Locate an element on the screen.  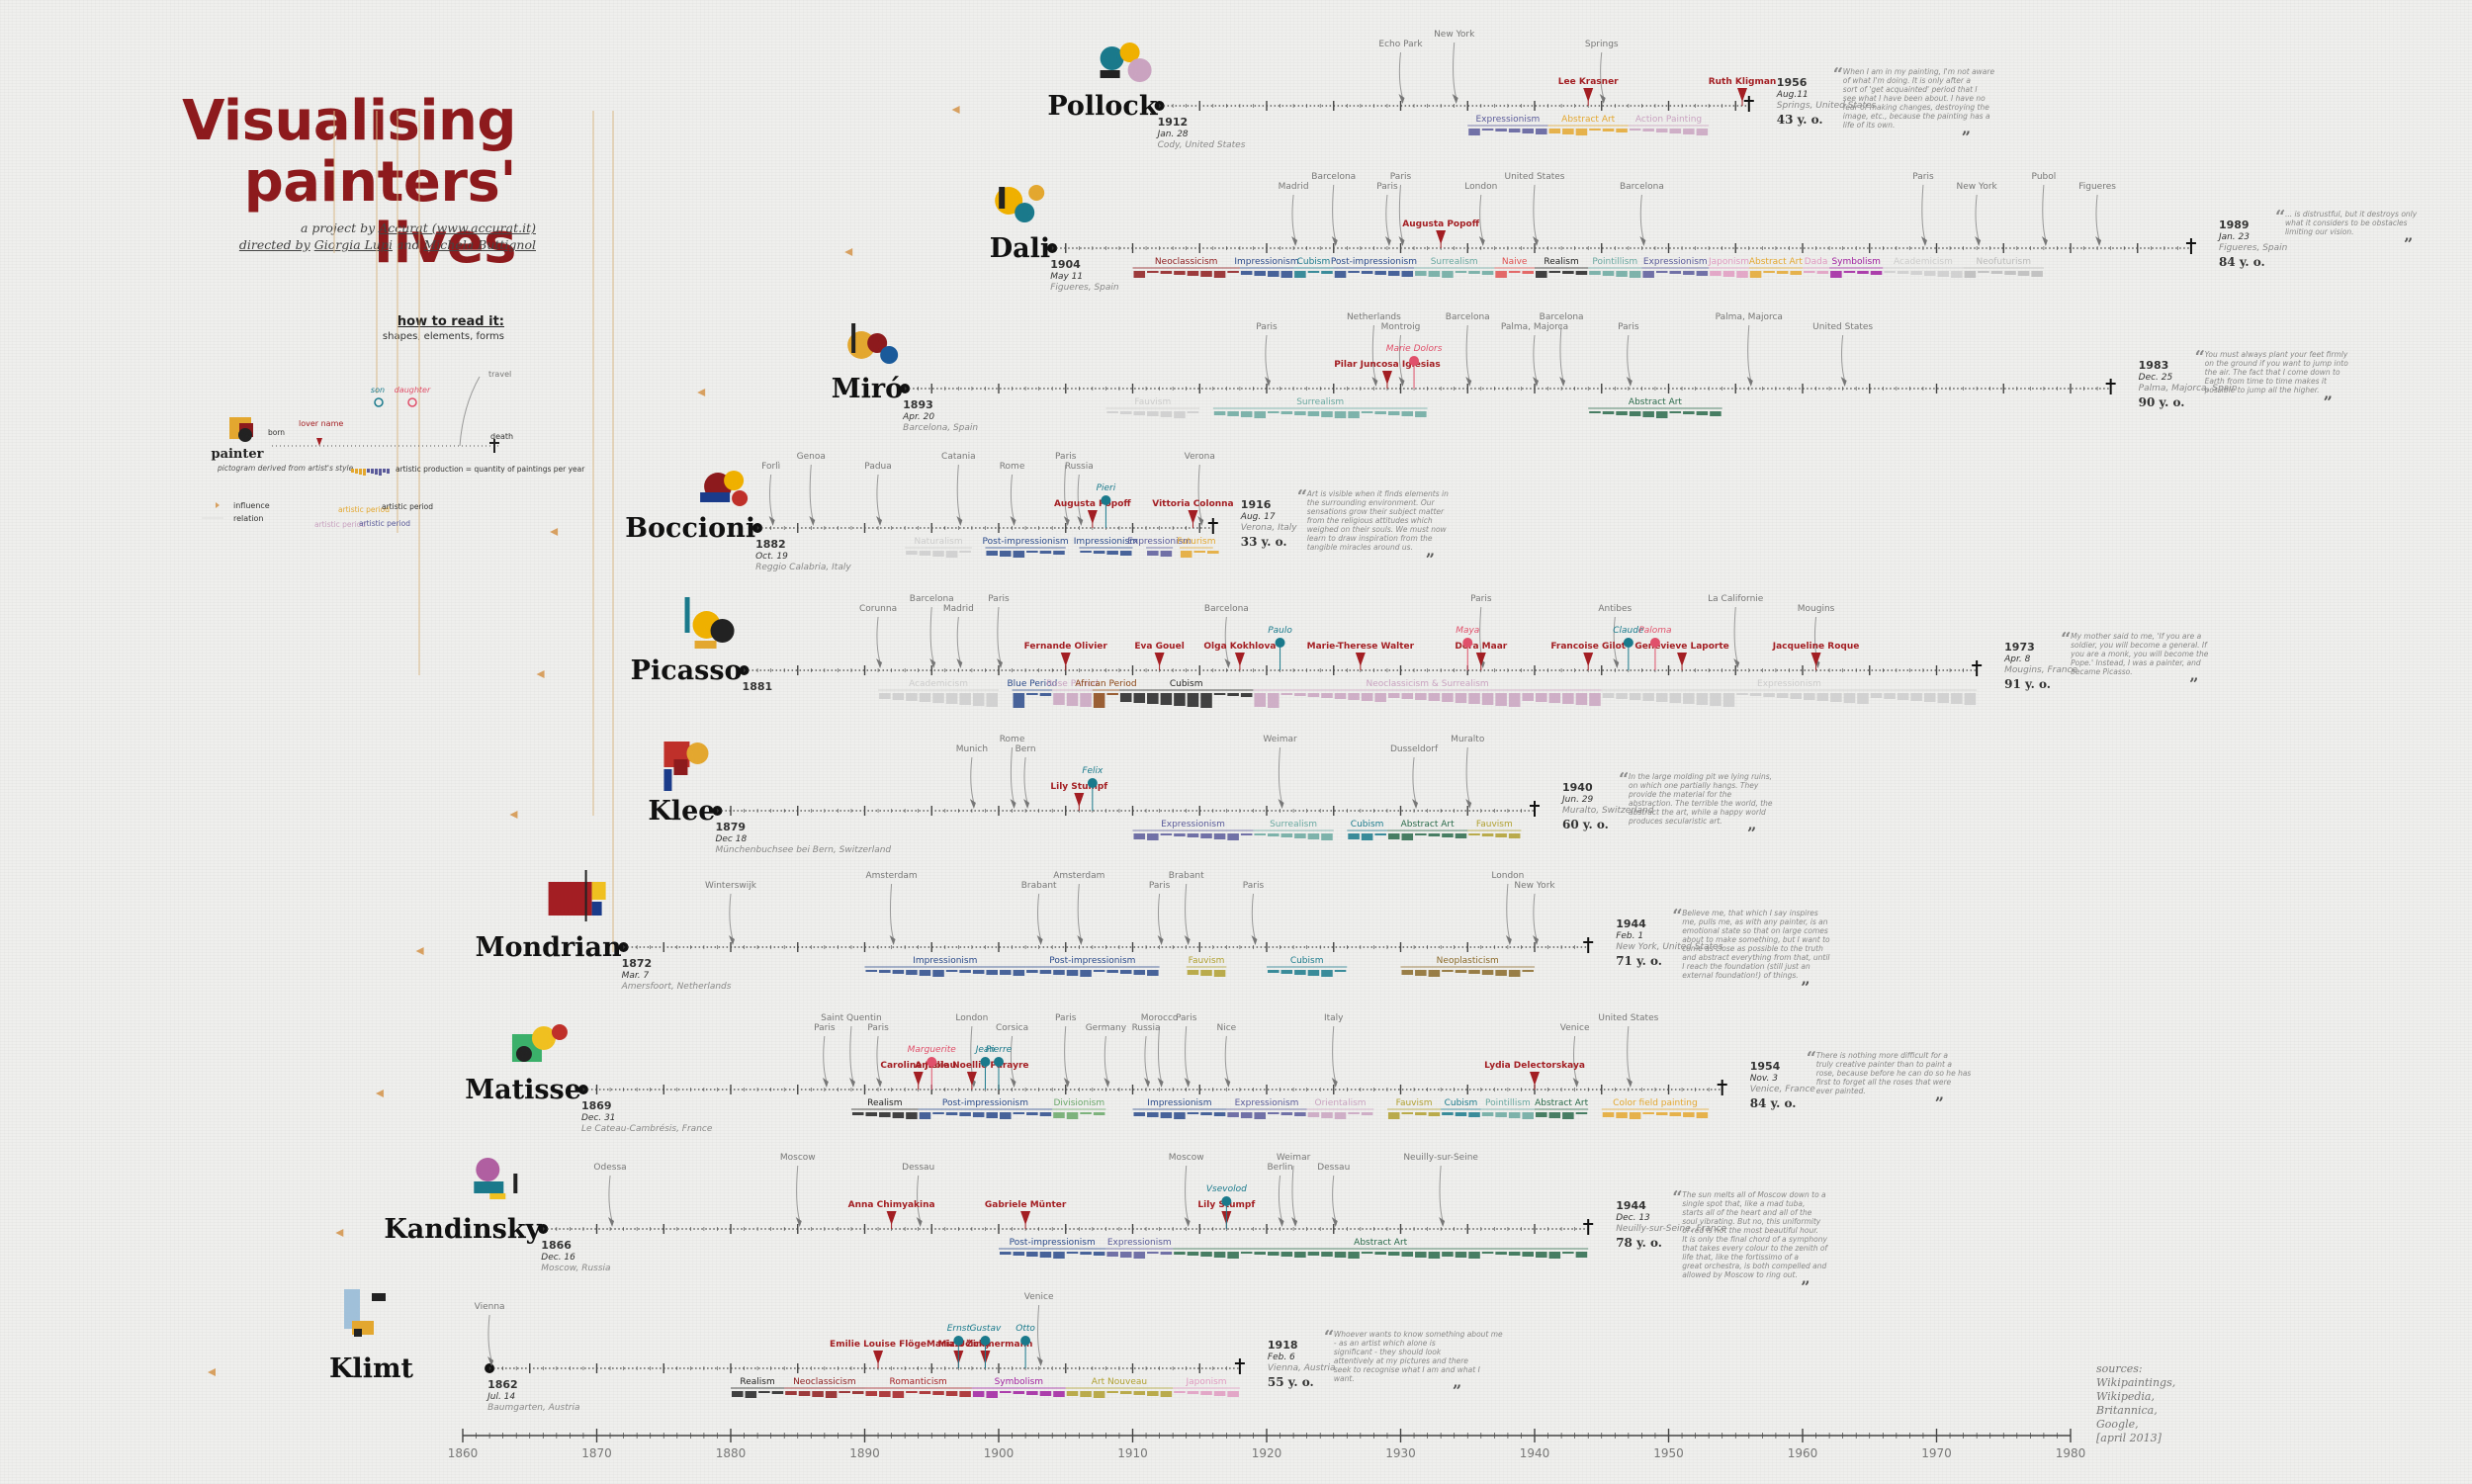
period-label: Rose Period is located at coordinates (1072, 684).